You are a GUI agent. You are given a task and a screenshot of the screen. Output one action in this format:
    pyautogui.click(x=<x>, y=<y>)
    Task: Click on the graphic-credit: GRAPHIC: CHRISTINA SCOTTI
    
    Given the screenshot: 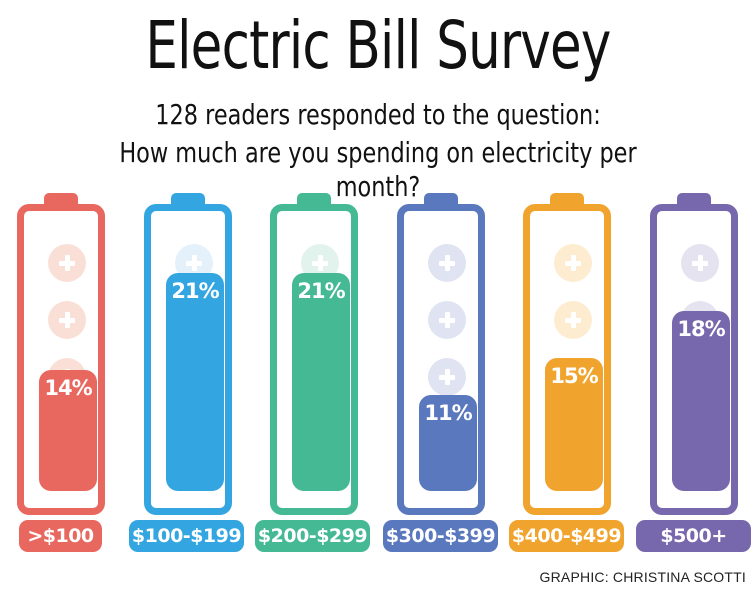 What is the action you would take?
    pyautogui.click(x=642, y=577)
    